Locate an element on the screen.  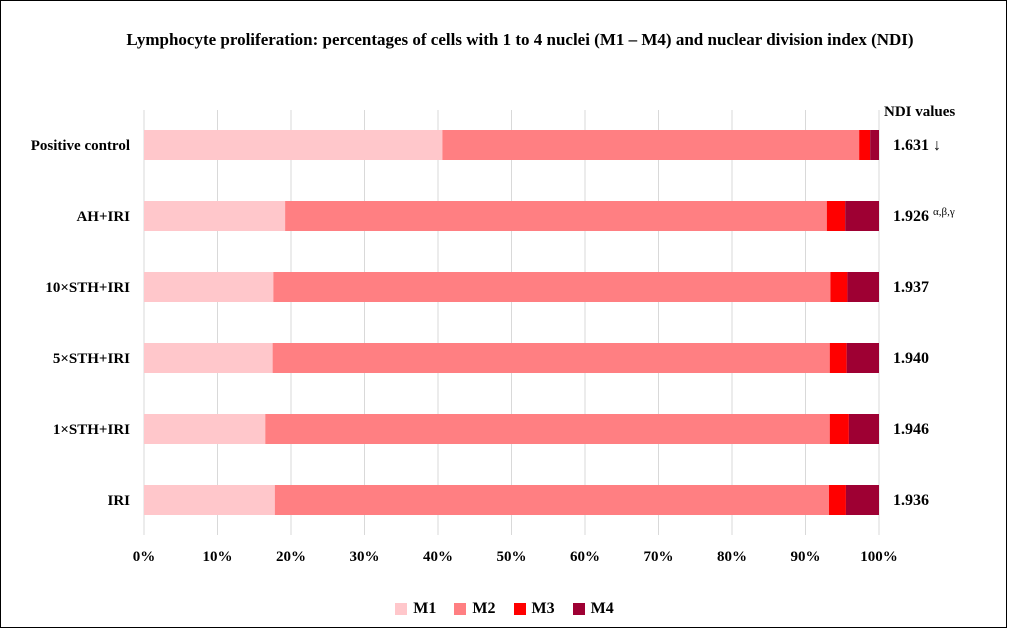
x-tick-label: 30% is located at coordinates (365, 557).